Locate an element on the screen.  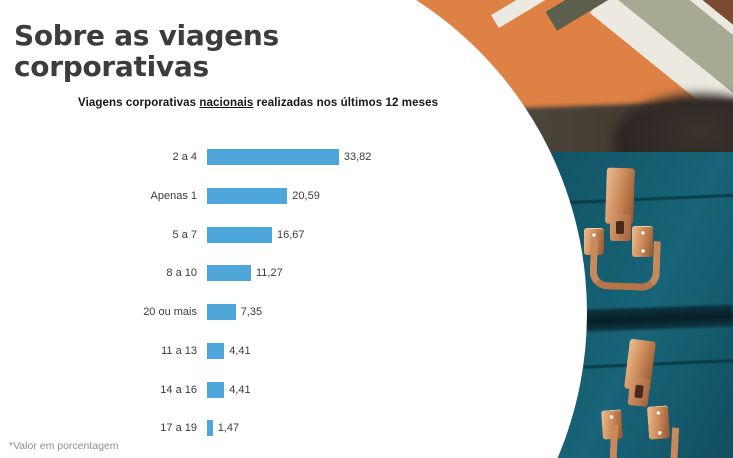
chart-row: 2 a 4 33,82 is located at coordinates (240, 157).